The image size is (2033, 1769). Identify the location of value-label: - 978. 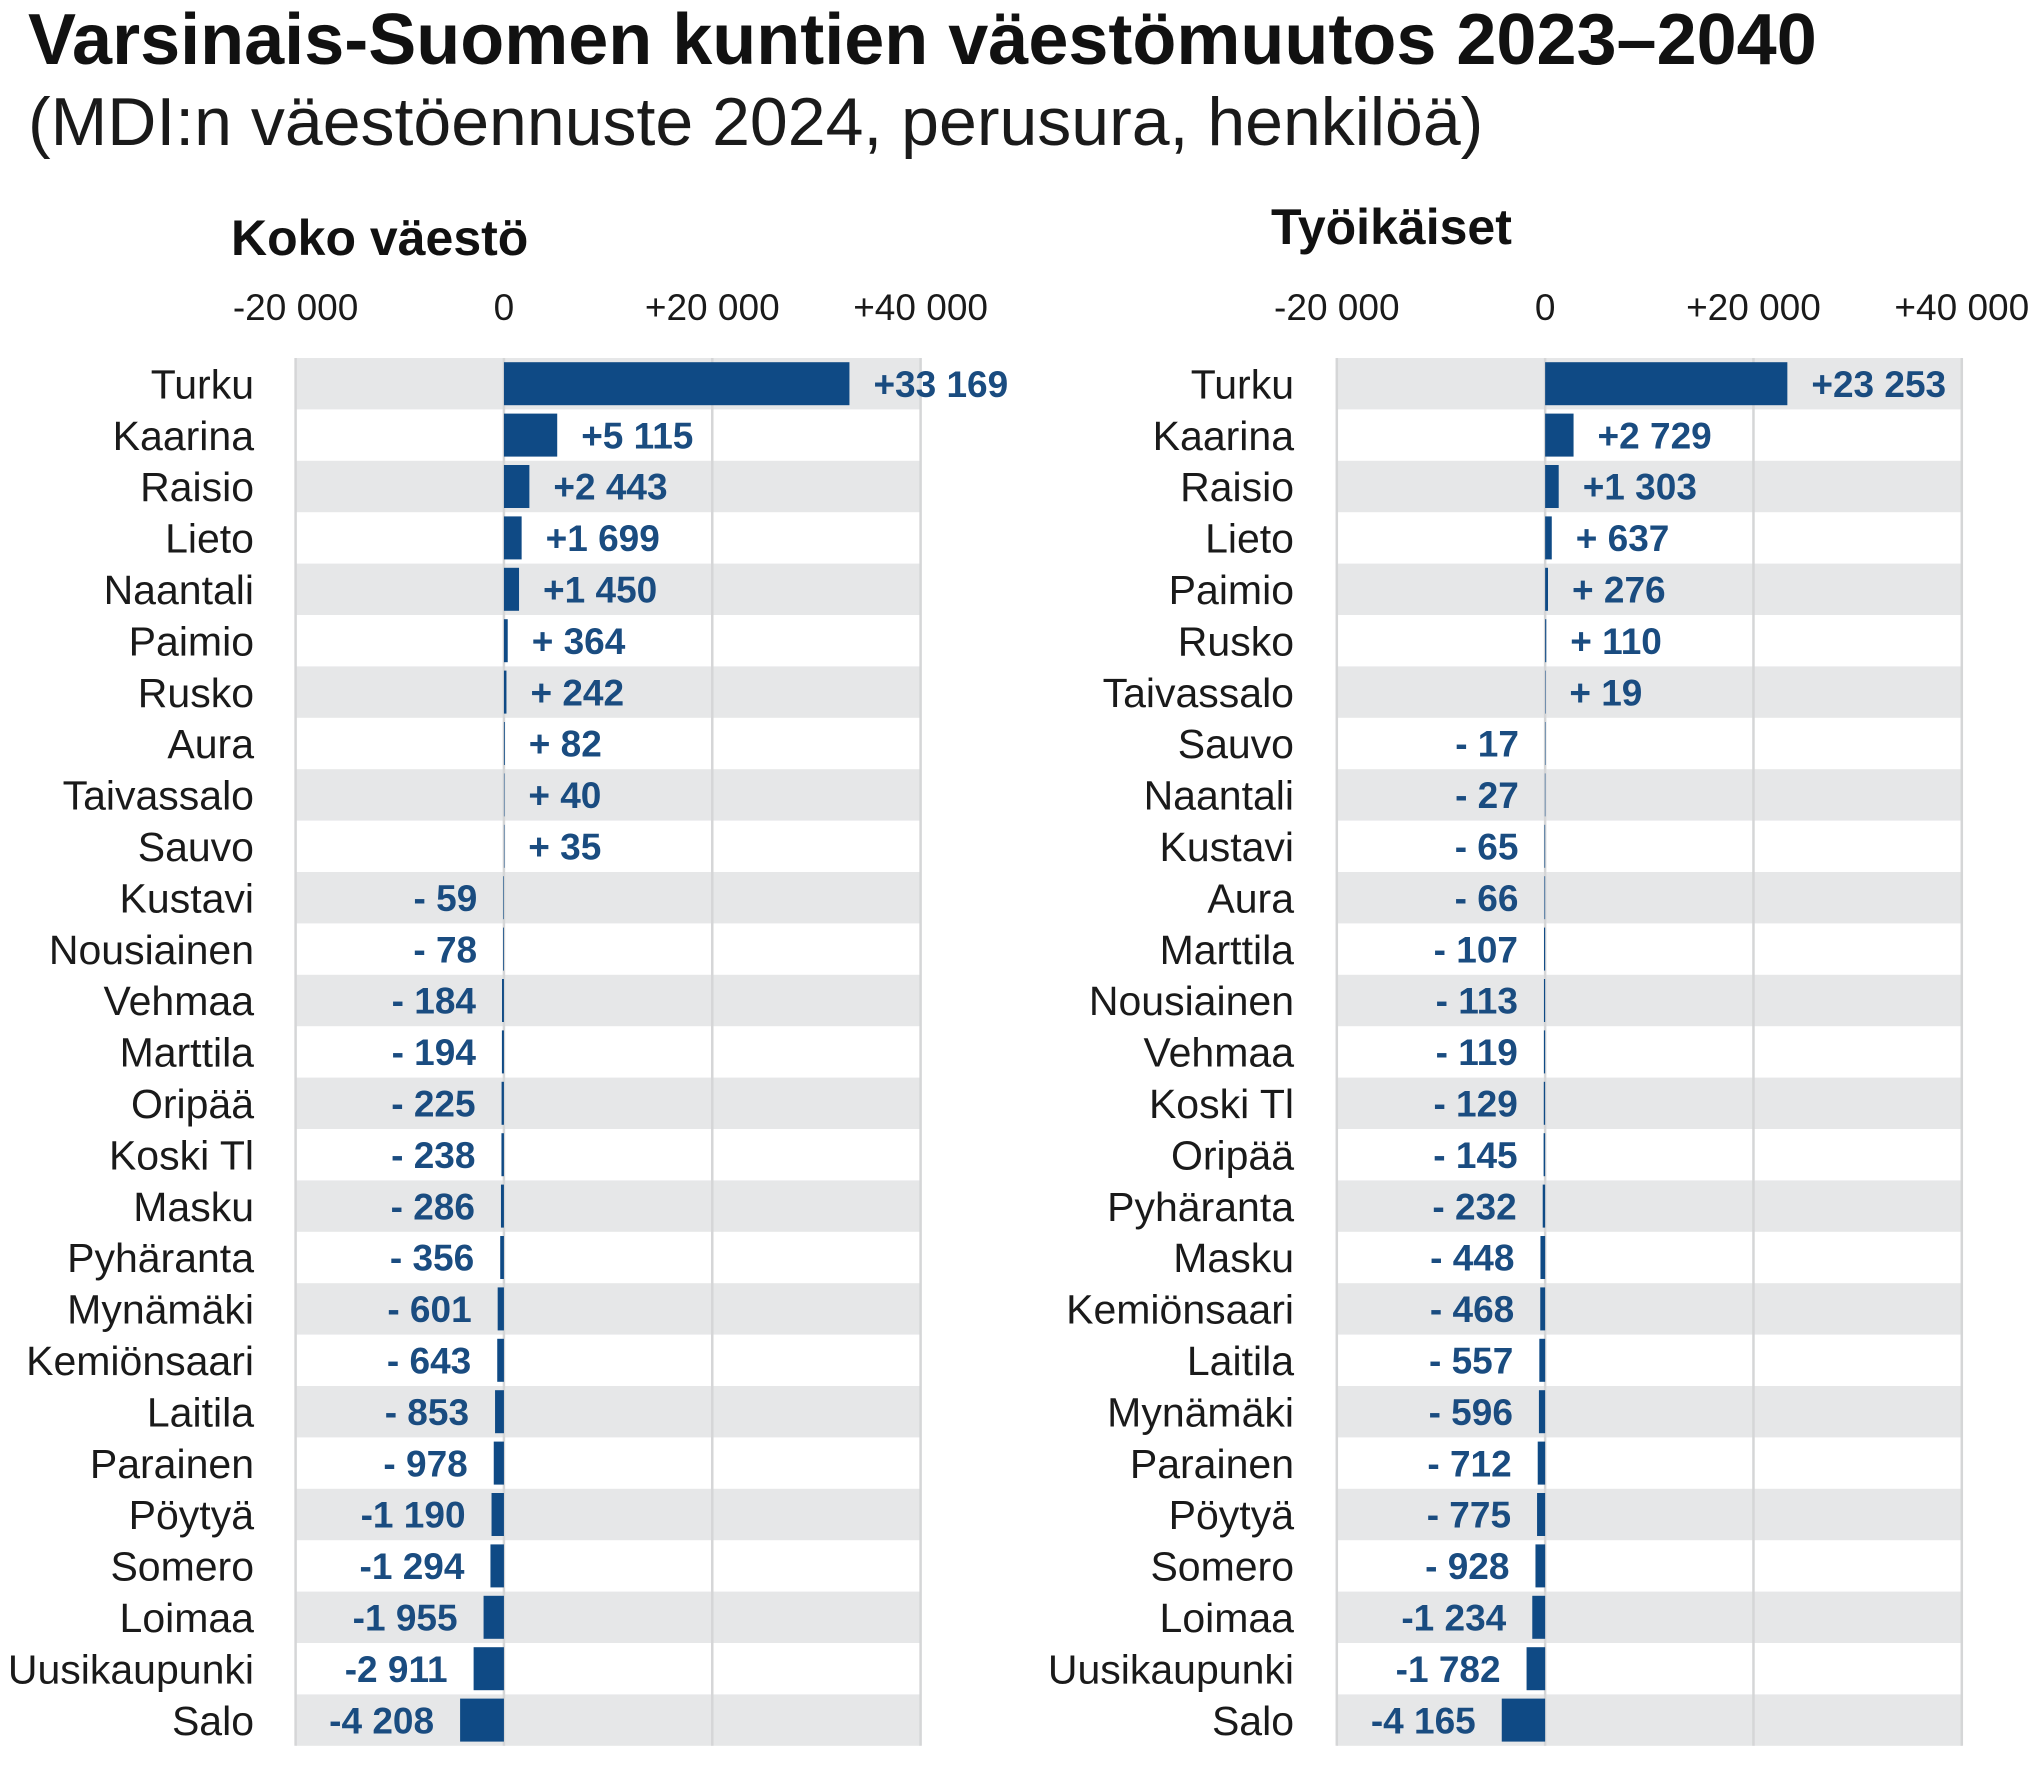
(425, 1463).